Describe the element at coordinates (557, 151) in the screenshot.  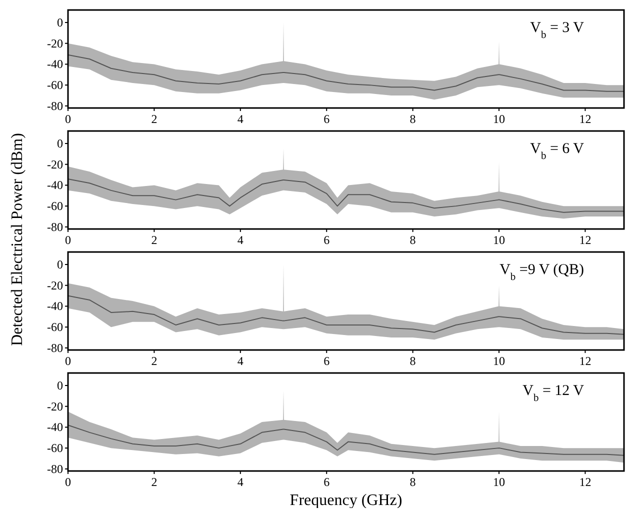
I see `annotation: V$_{b}$ = 6 V` at that location.